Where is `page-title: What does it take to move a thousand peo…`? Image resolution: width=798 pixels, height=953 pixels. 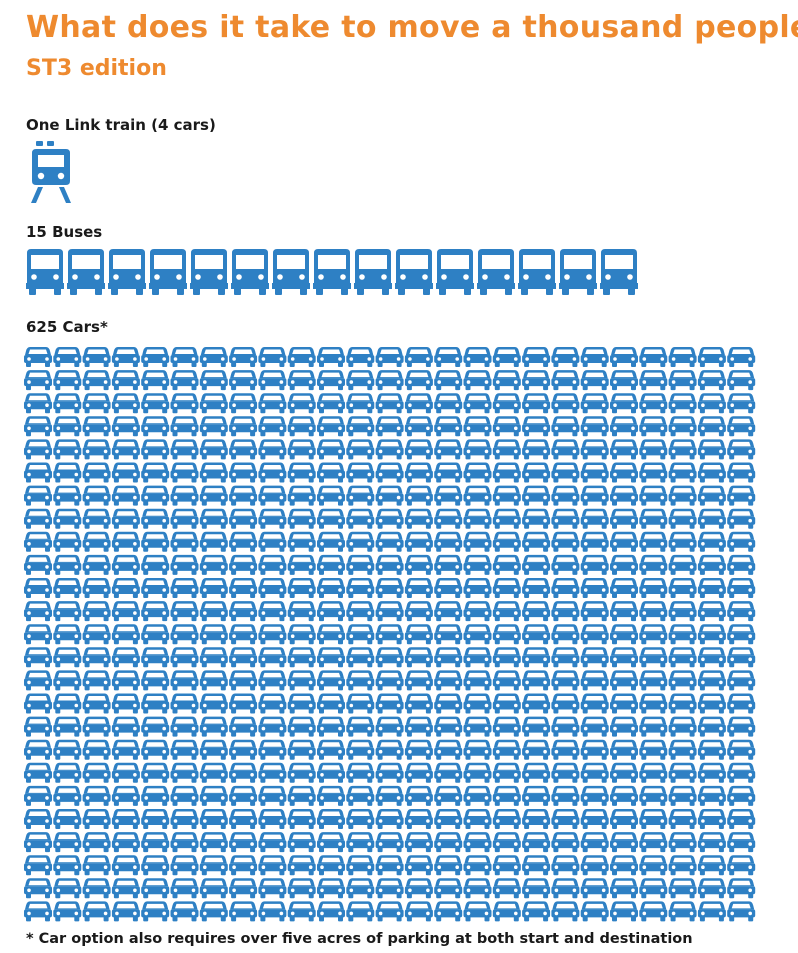
page-title: What does it take to move a thousand peo… is located at coordinates (412, 27).